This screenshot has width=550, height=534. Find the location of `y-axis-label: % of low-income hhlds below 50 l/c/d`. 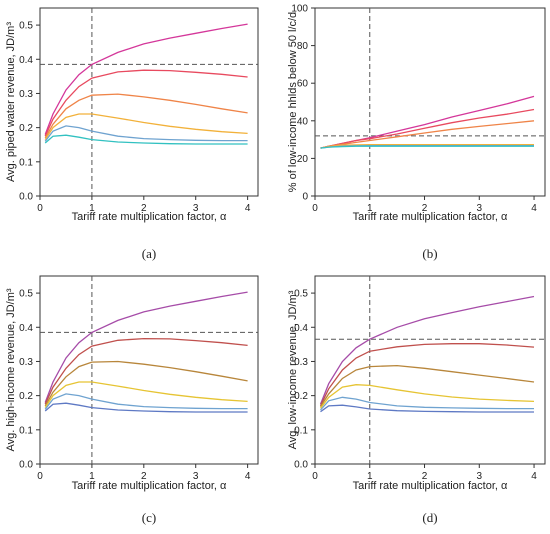

y-axis-label: % of low-income hhlds below 50 l/c/d is located at coordinates (293, 102).